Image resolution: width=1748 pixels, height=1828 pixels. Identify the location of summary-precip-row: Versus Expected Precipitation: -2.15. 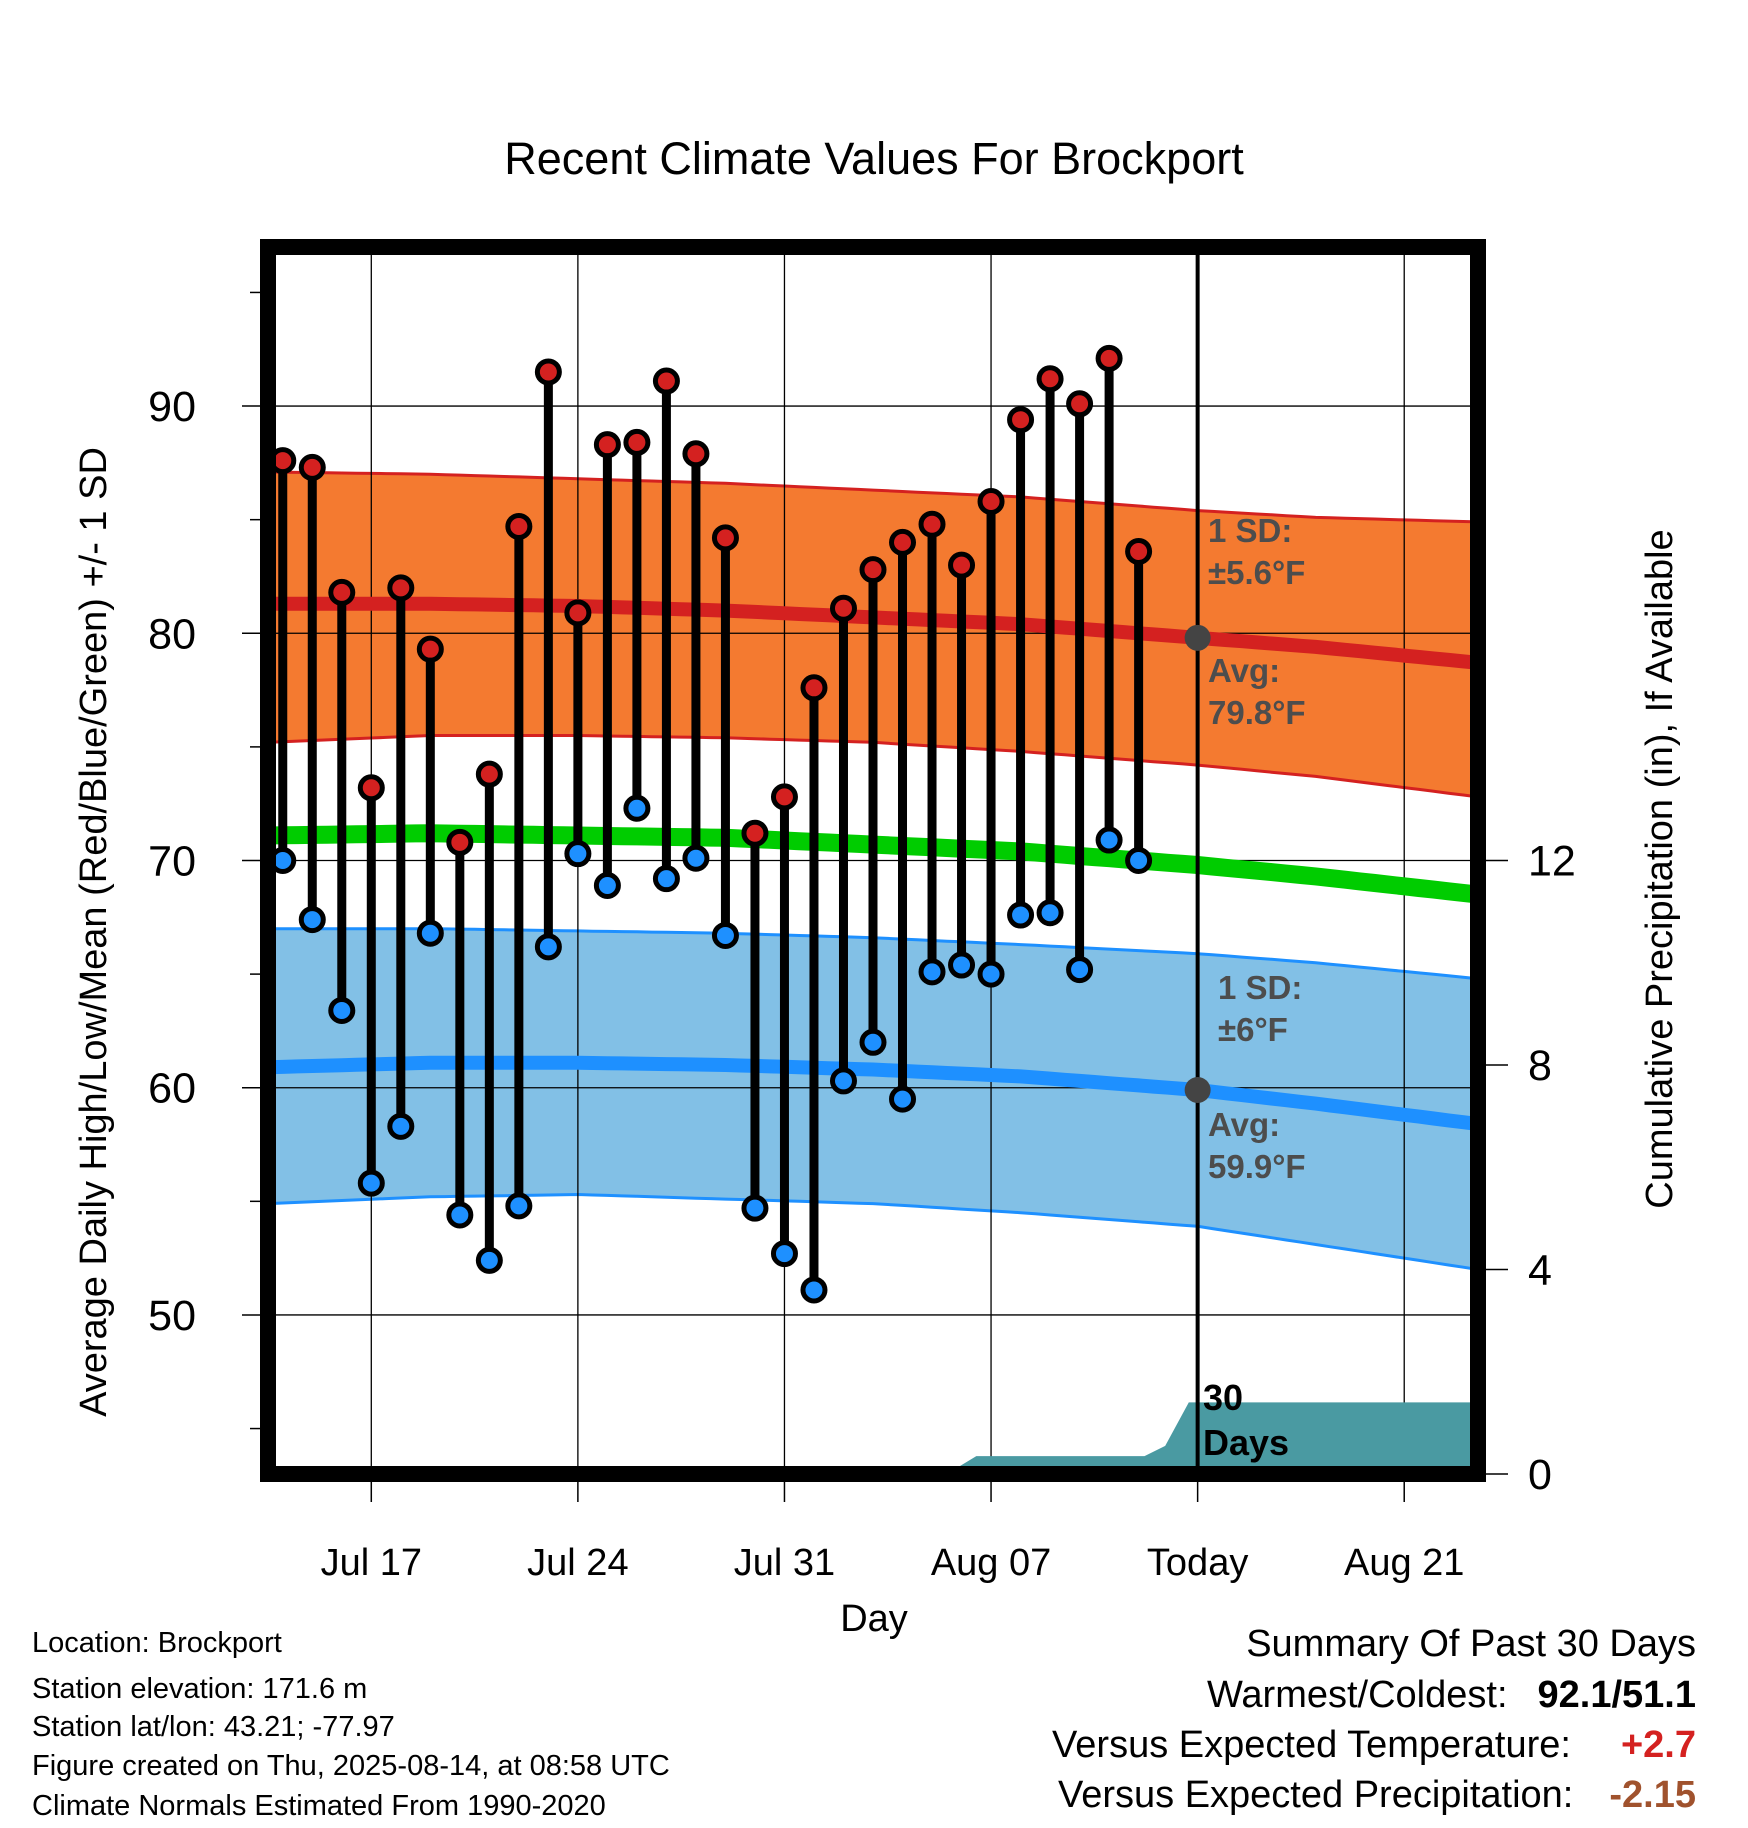
(1377, 1795).